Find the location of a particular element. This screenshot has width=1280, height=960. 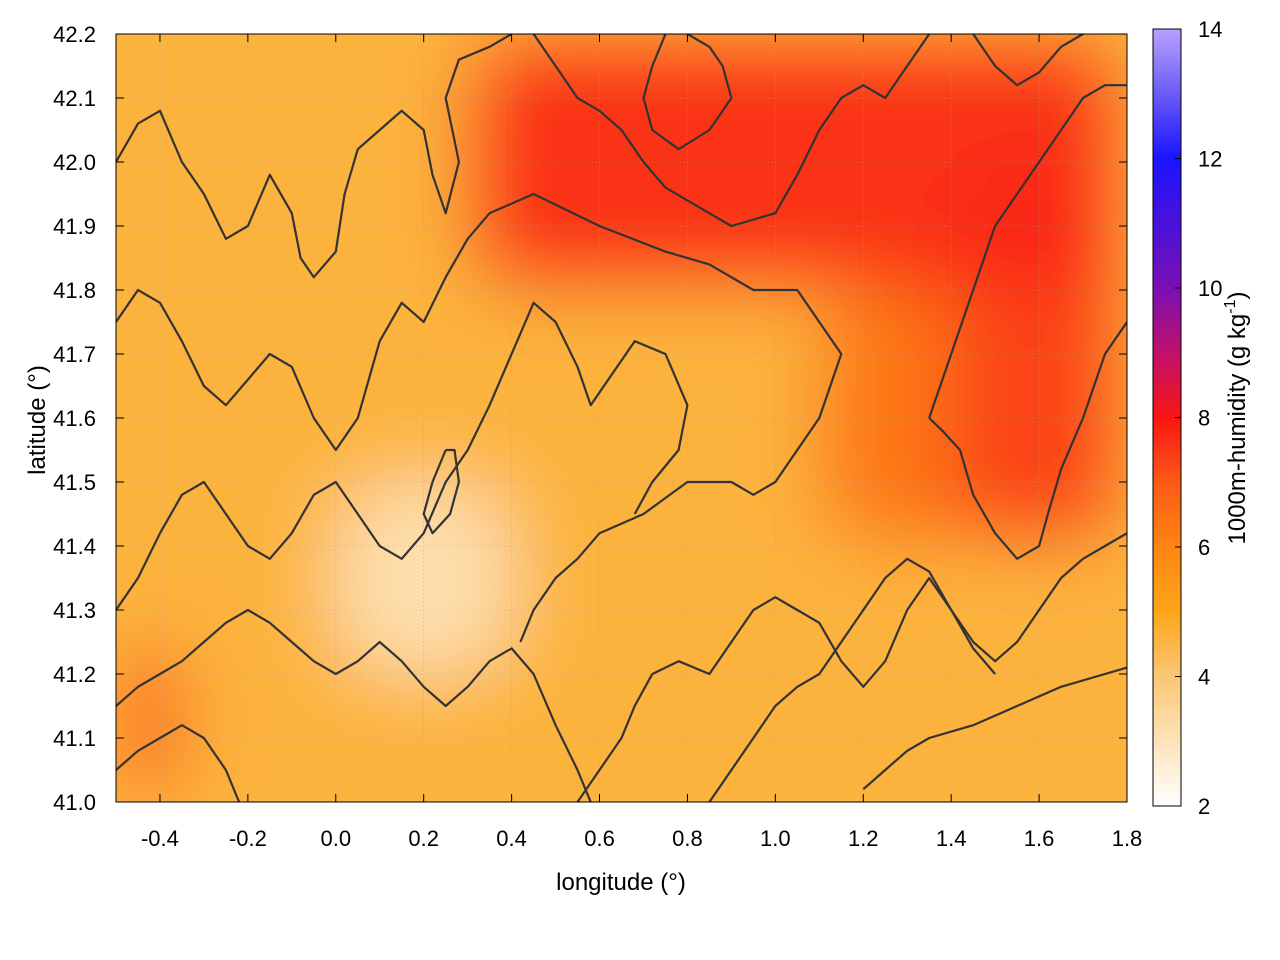

x-tick-label: -0.2 is located at coordinates (248, 838).